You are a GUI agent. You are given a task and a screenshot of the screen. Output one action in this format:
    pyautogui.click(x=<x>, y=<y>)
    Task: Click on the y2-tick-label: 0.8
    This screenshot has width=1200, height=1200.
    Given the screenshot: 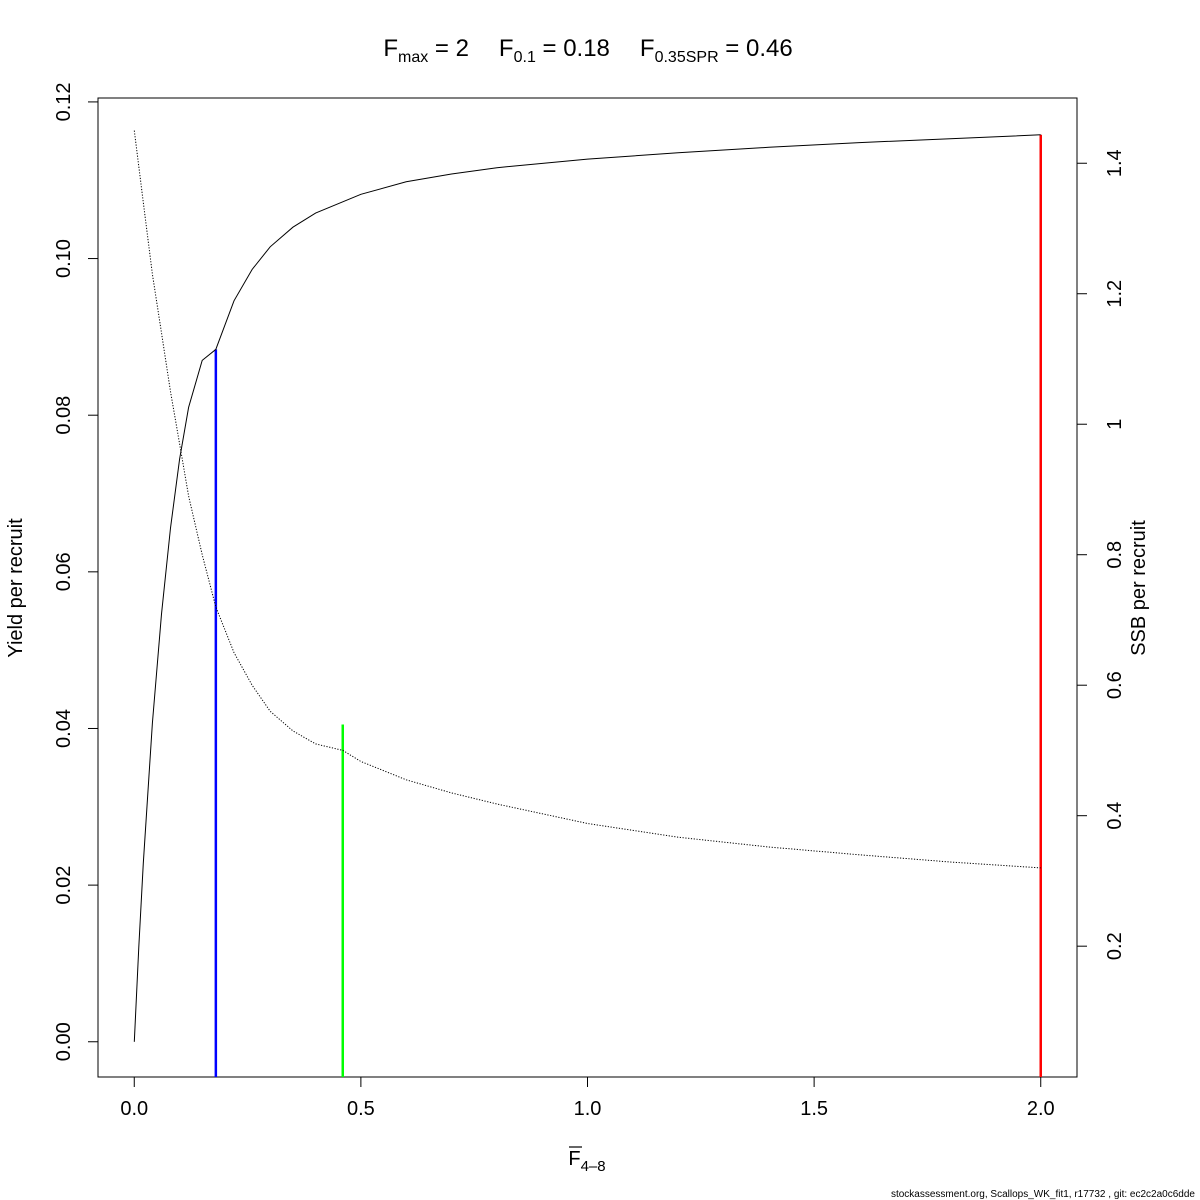 What is the action you would take?
    pyautogui.click(x=1115, y=555)
    